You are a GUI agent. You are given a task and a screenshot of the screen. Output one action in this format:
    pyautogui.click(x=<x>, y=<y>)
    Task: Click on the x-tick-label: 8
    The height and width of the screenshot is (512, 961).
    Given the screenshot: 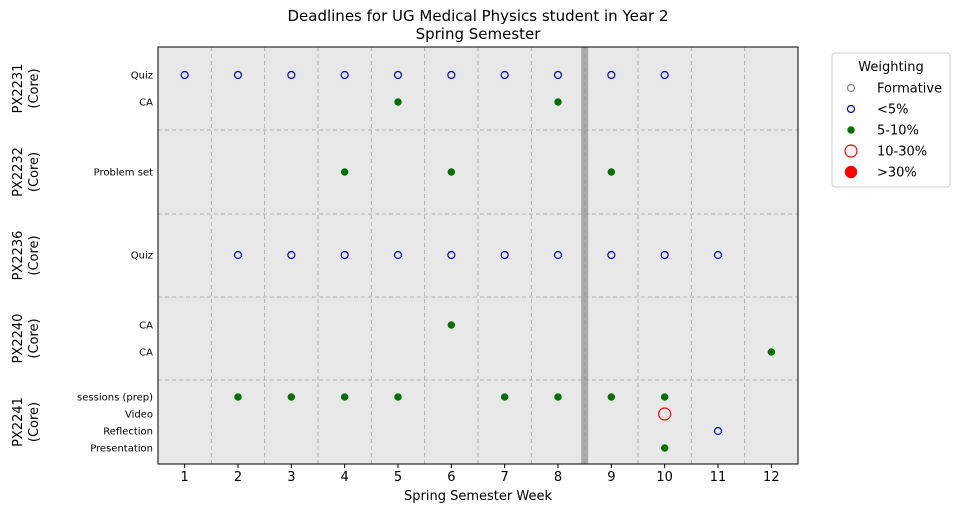 What is the action you would take?
    pyautogui.click(x=558, y=477)
    